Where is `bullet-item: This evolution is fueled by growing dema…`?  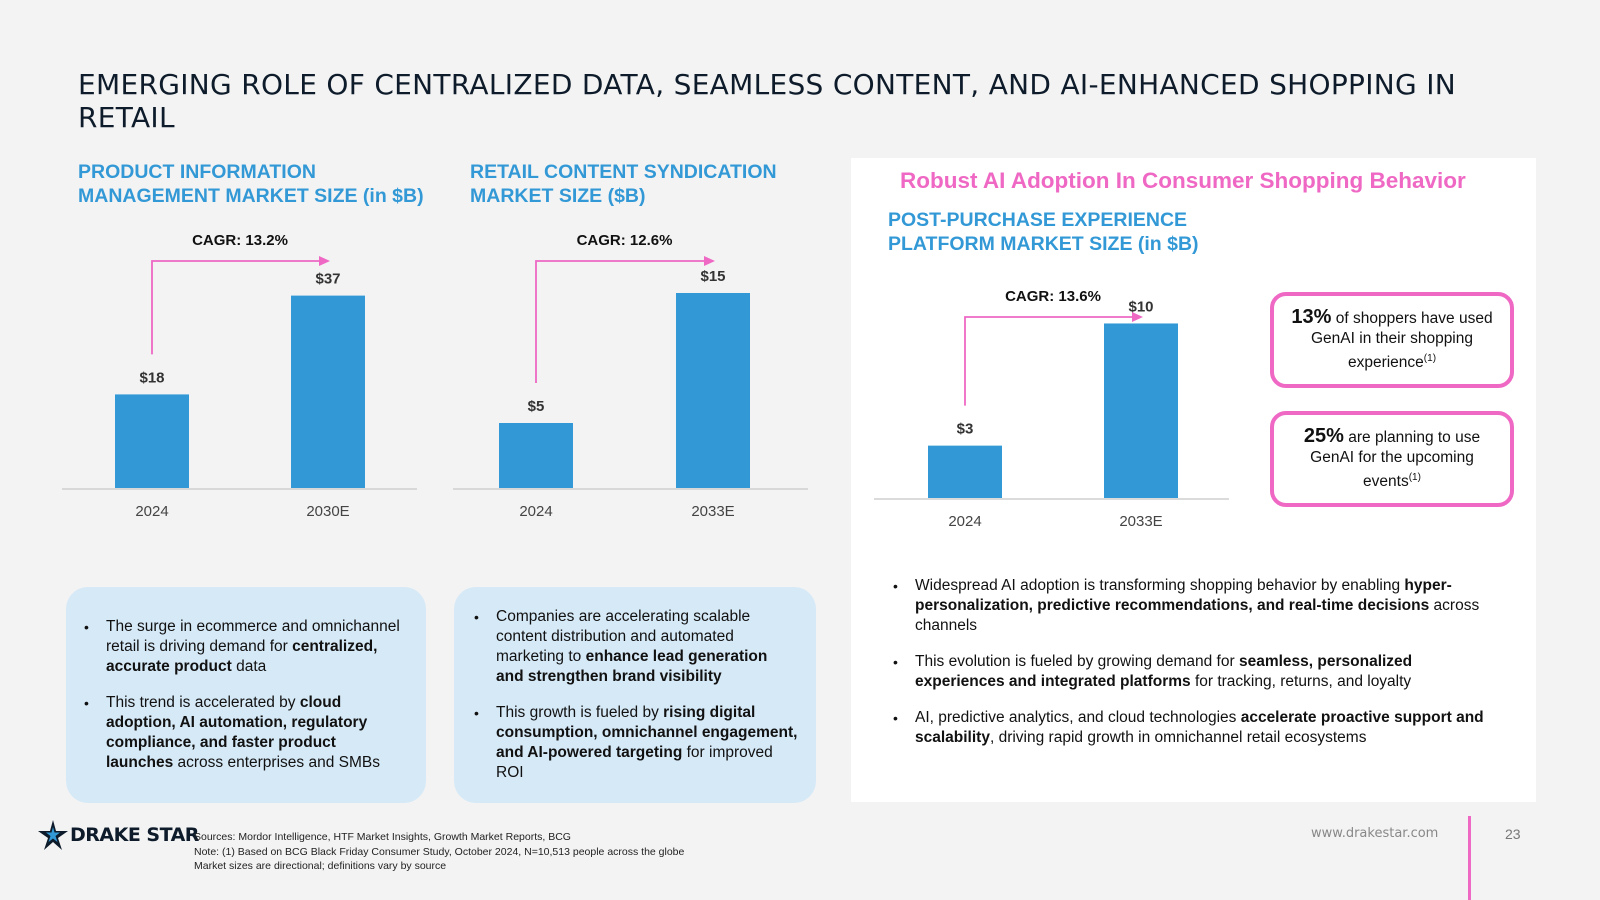
bullet-item: This evolution is fueled by growing dema… is located at coordinates (1198, 672).